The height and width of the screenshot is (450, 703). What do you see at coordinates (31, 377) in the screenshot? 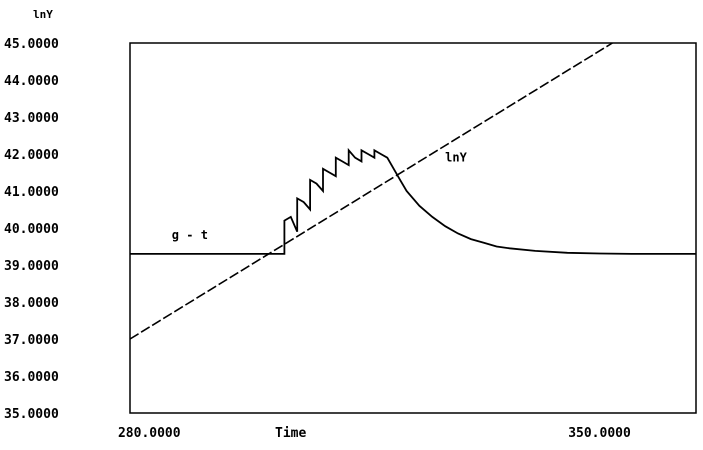
I see `y-tick-label: 36.0000` at bounding box center [31, 377].